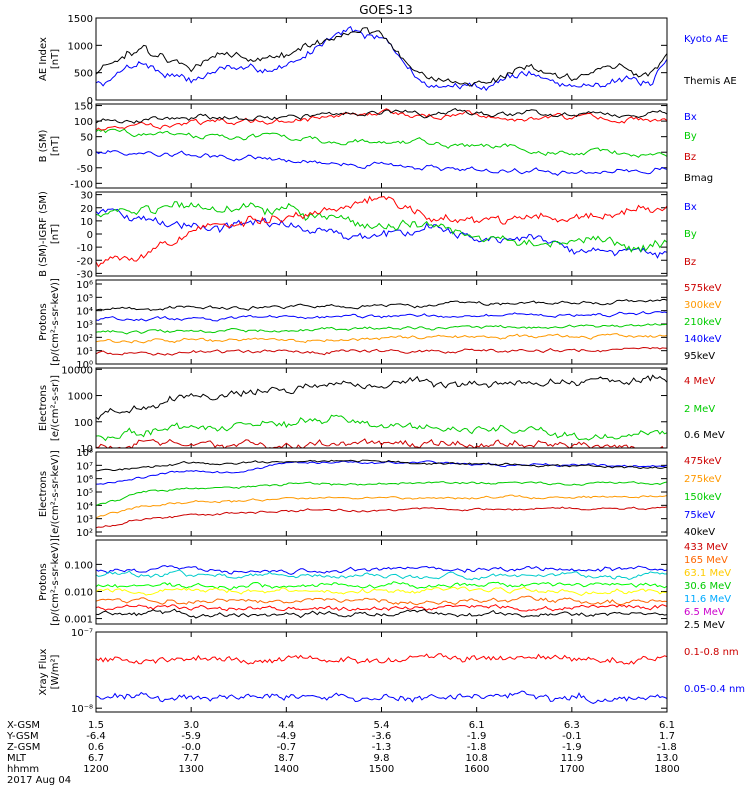 This screenshot has width=750, height=800. Describe the element at coordinates (381, 517) in the screenshot. I see `series-line-475keV` at that location.